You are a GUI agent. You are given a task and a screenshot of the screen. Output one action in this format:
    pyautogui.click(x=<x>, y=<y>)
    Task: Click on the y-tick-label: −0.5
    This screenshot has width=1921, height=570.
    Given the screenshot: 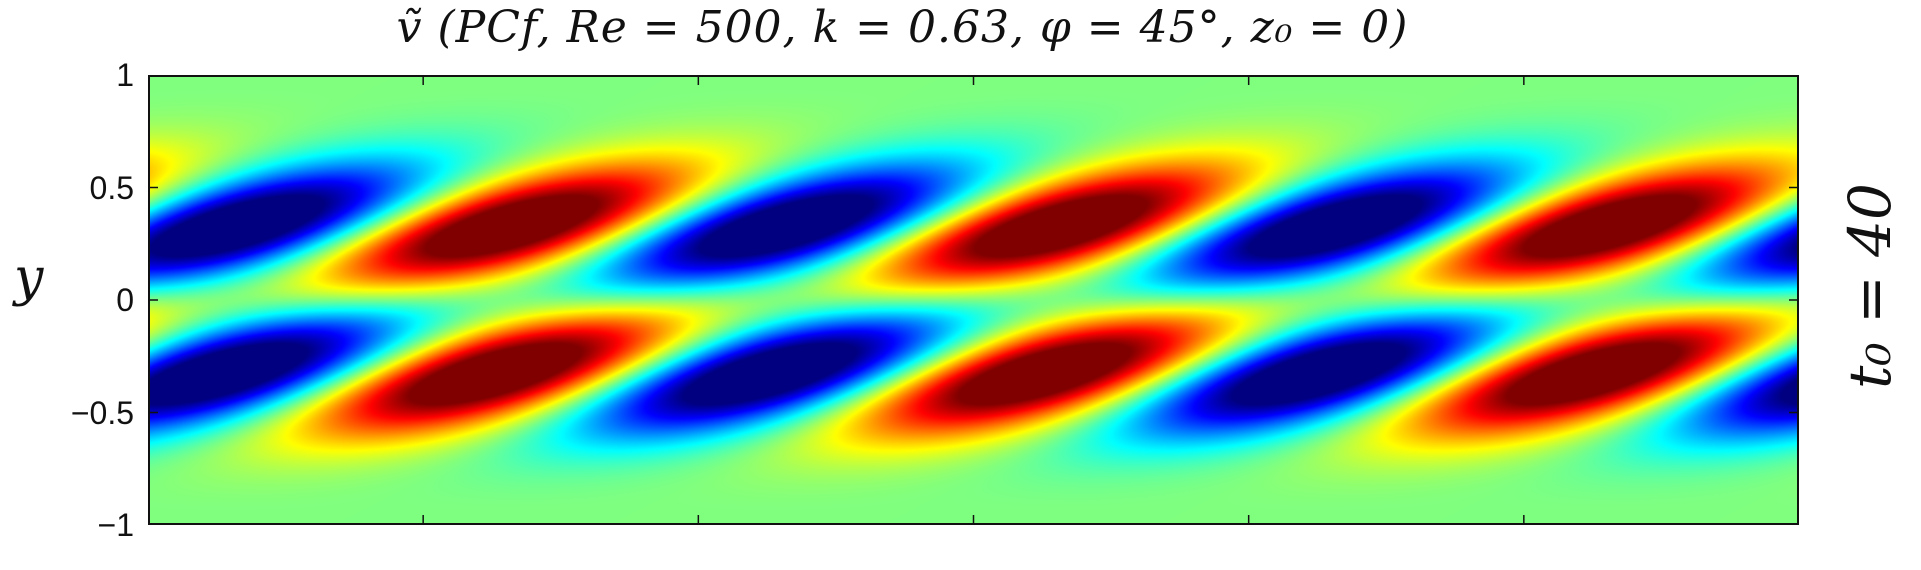 What is the action you would take?
    pyautogui.click(x=102, y=412)
    